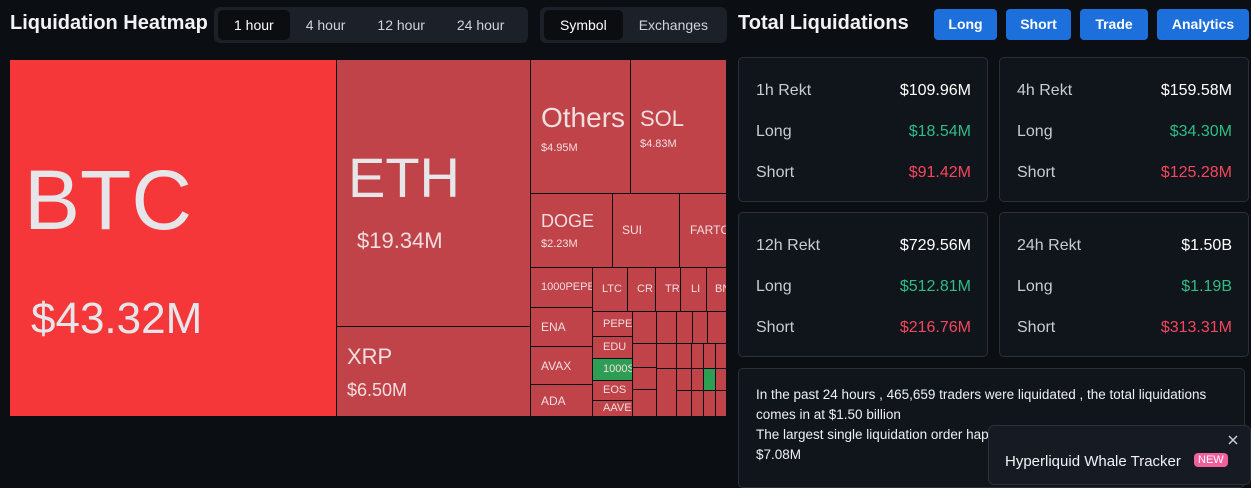 This screenshot has height=488, width=1251. Describe the element at coordinates (784, 90) in the screenshot. I see `card-label: 1h Rekt` at that location.